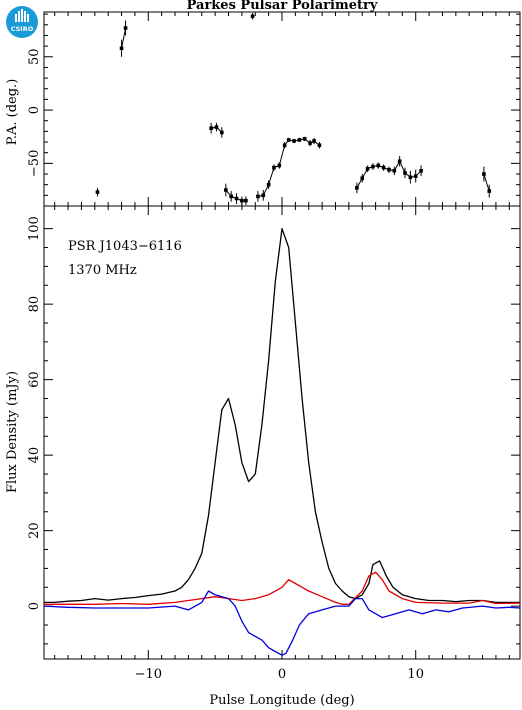 Image resolution: width=522 pixels, height=710 pixels. What do you see at coordinates (34, 56) in the screenshot?
I see `pa-y-tick-label: 50` at bounding box center [34, 56].